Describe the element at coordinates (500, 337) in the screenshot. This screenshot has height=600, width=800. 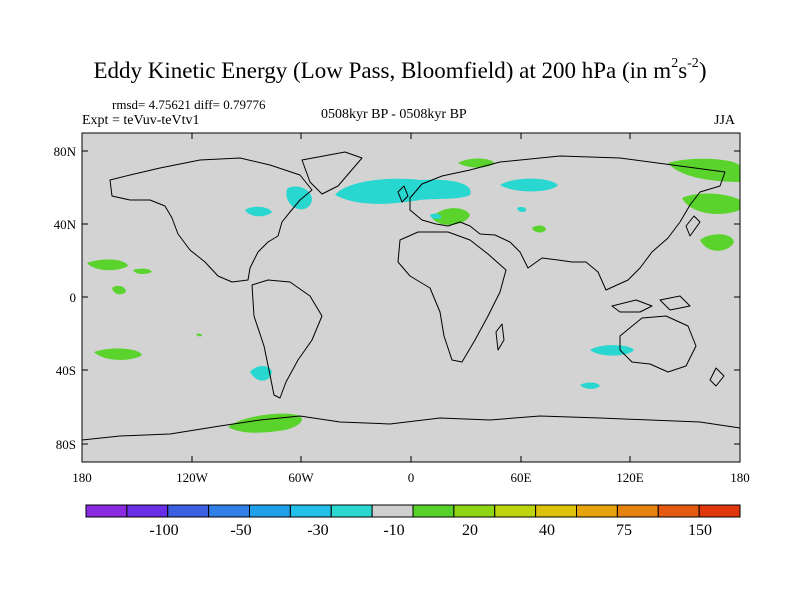
I see `madagascar-coastline` at that location.